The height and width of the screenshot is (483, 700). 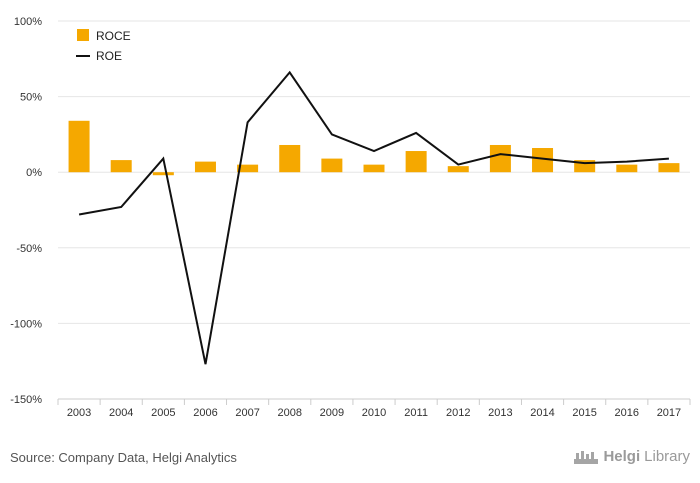 What do you see at coordinates (584, 413) in the screenshot?
I see `x-tick-label: 2015` at bounding box center [584, 413].